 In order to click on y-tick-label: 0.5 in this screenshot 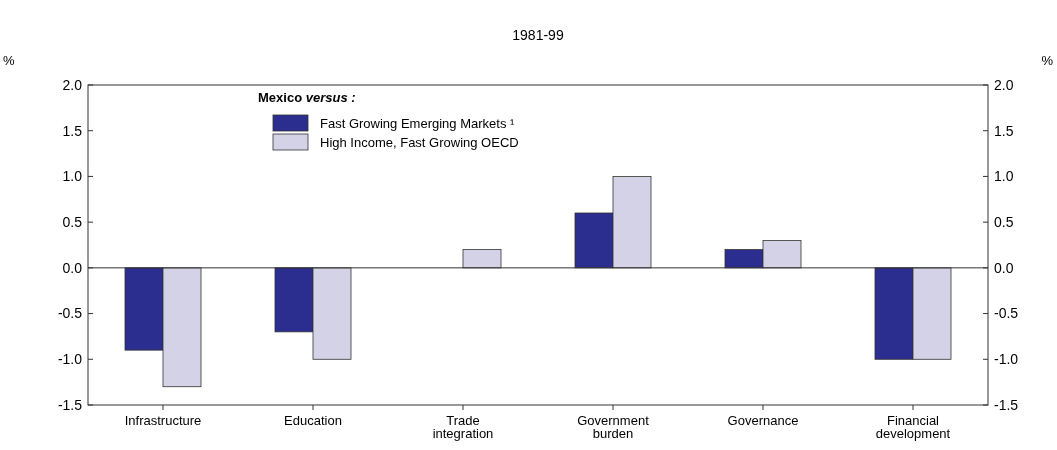, I will do `click(72, 222)`.